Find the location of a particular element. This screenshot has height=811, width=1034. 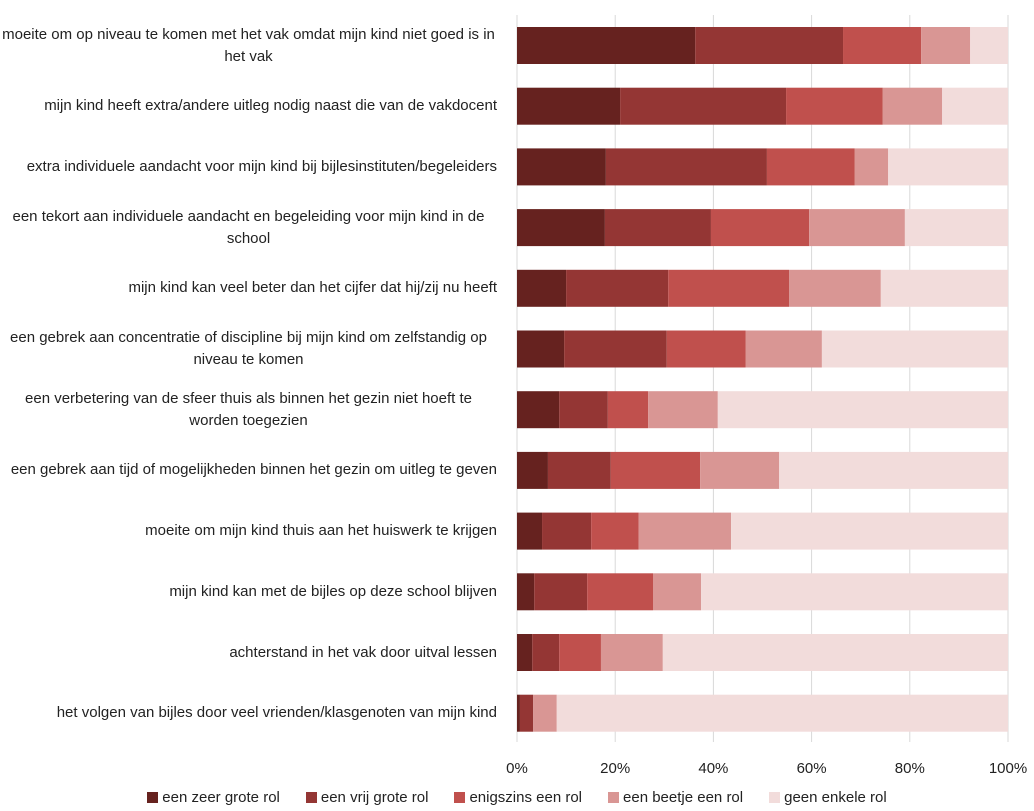

legend-item: enigszins een rol is located at coordinates (518, 797).